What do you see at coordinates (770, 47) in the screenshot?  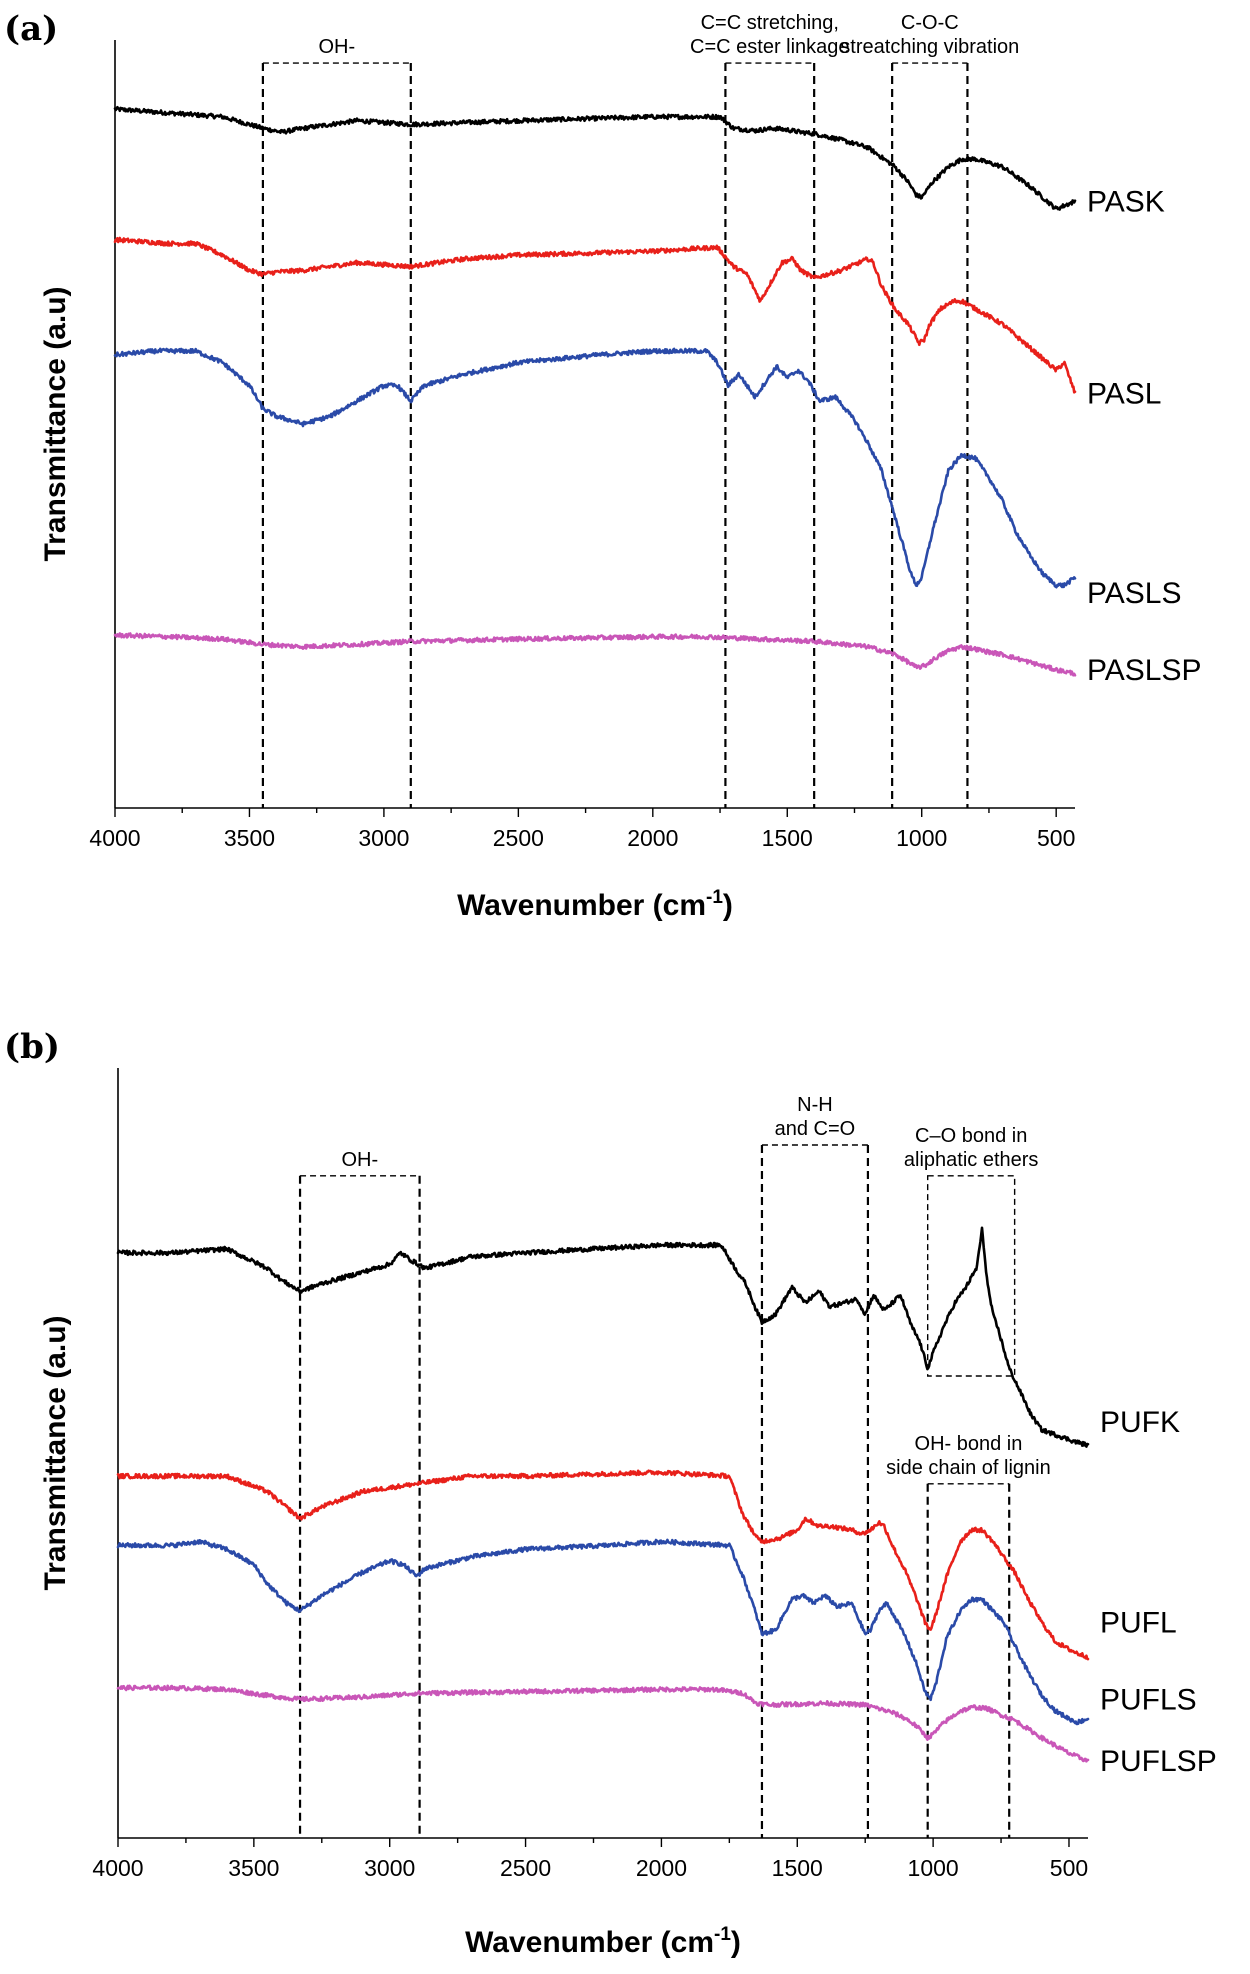 I see `annotation-text: C=C ester linkage` at bounding box center [770, 47].